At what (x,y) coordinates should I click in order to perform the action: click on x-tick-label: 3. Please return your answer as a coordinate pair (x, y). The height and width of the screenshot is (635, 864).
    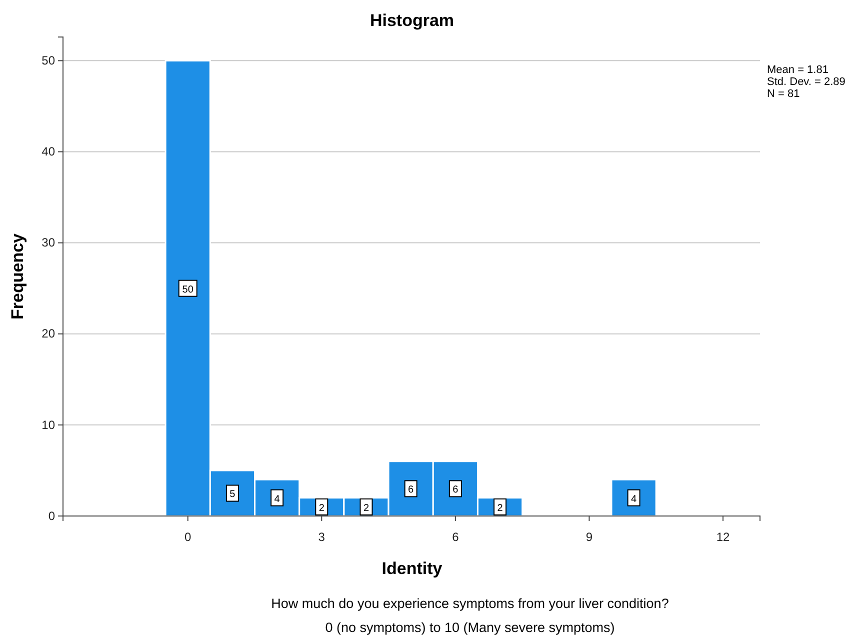
    Looking at the image, I should click on (322, 537).